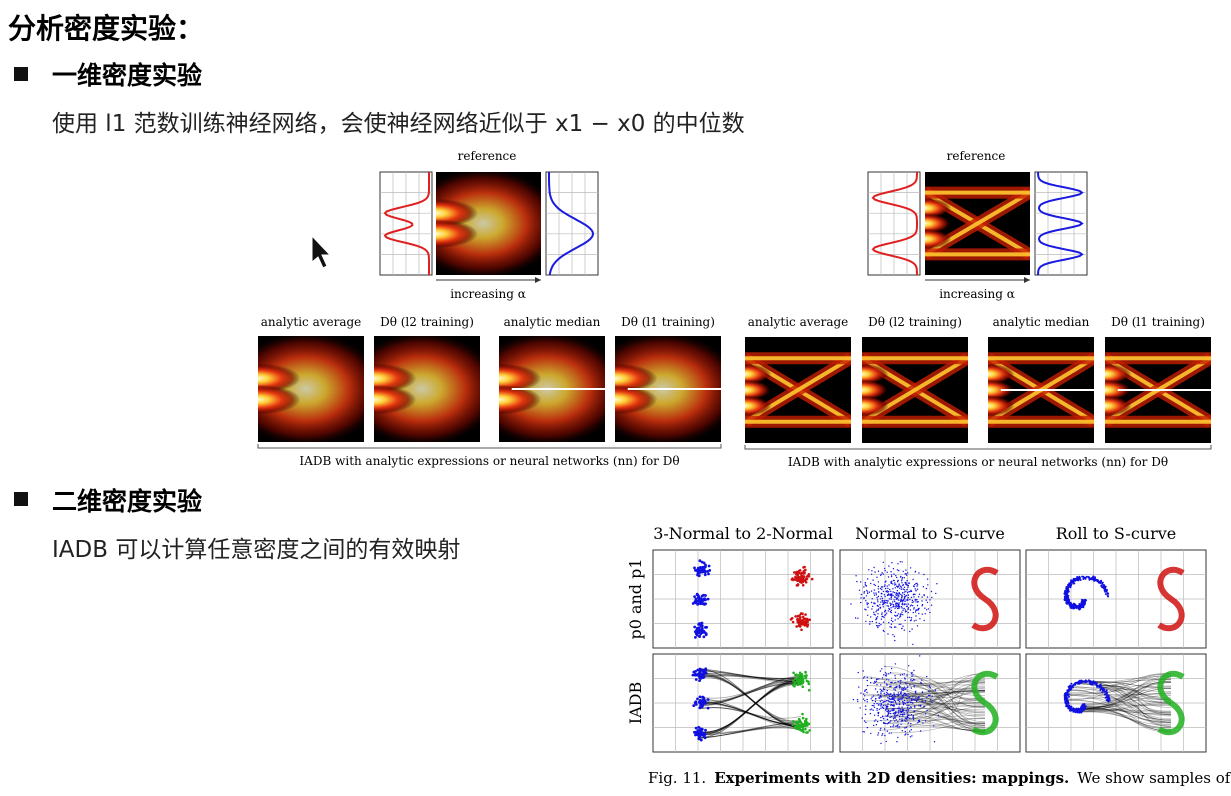  Describe the element at coordinates (487, 156) in the screenshot. I see `figure-label: reference` at that location.